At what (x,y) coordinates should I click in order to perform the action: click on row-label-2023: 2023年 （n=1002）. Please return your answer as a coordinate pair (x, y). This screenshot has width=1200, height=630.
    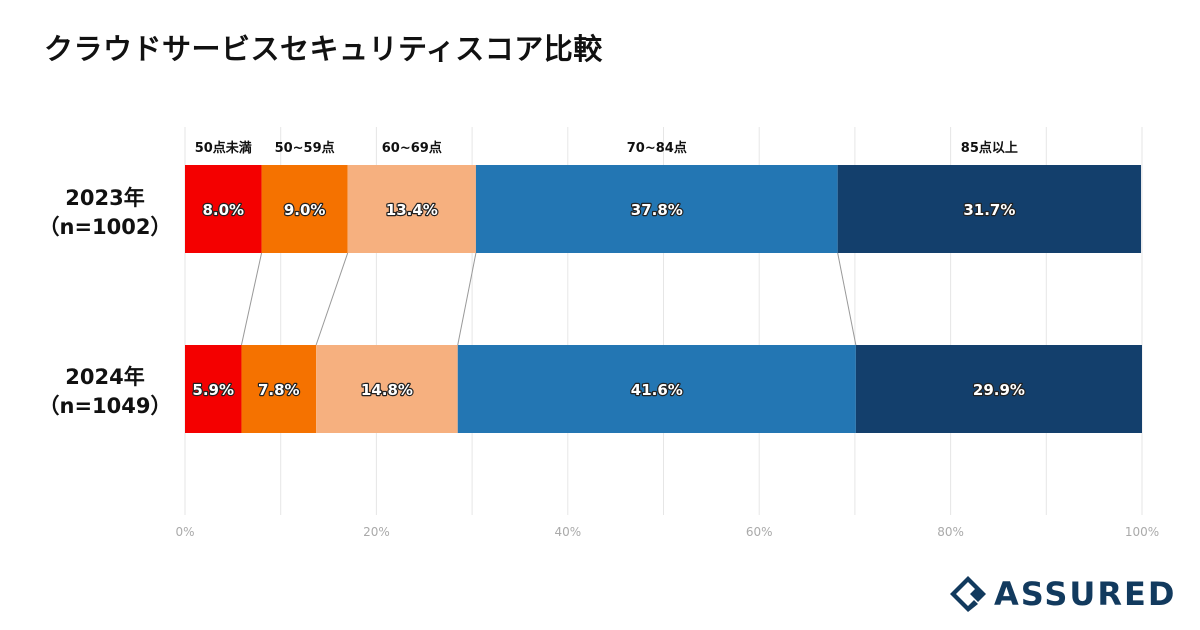
    Looking at the image, I should click on (105, 213).